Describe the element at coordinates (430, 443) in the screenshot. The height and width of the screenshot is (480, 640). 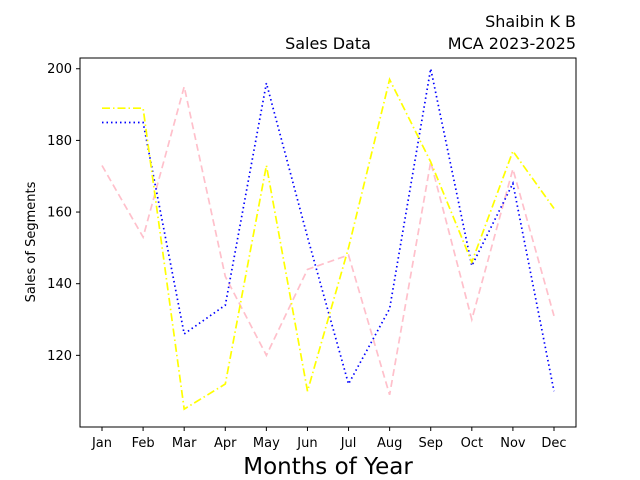
I see `x-tick-label: Sep` at that location.